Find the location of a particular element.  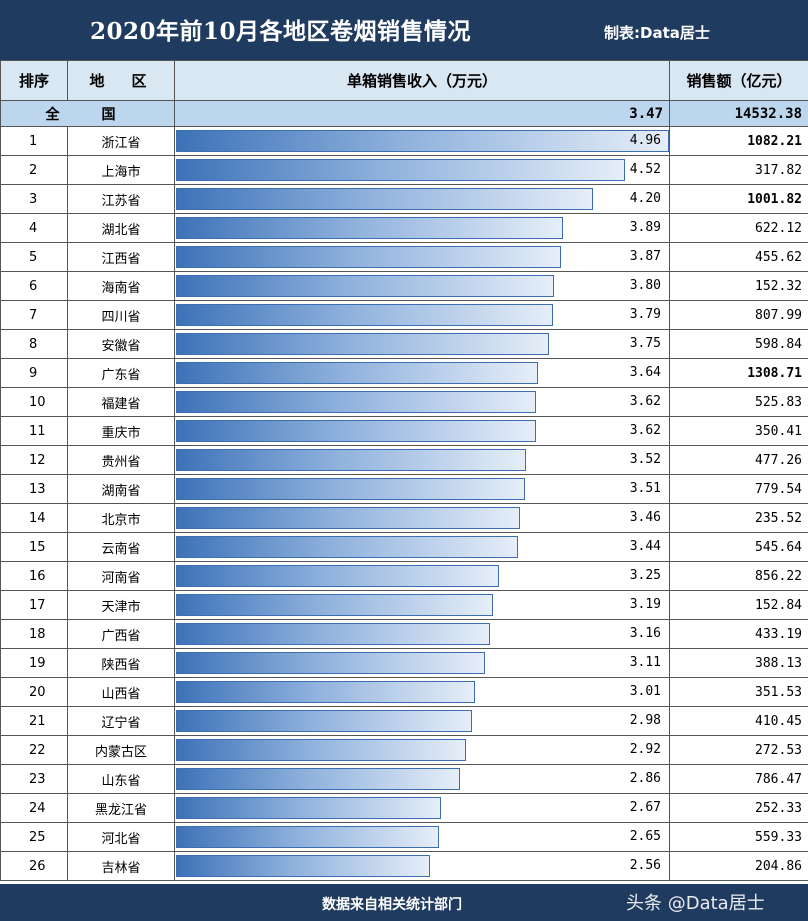

table-row: 13 湖南省 3.51 779.54 is located at coordinates (404, 489).